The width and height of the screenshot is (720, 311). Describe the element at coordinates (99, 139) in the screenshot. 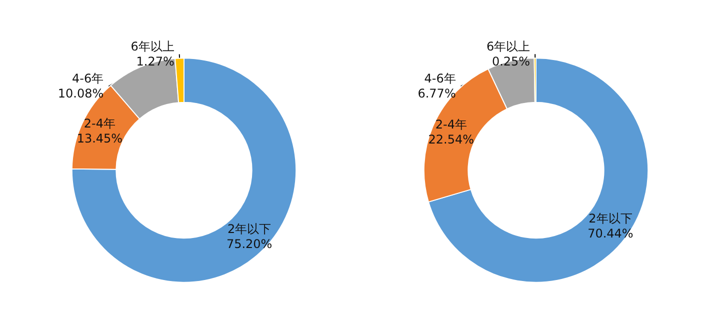

I see `data-label: 13.45%` at that location.